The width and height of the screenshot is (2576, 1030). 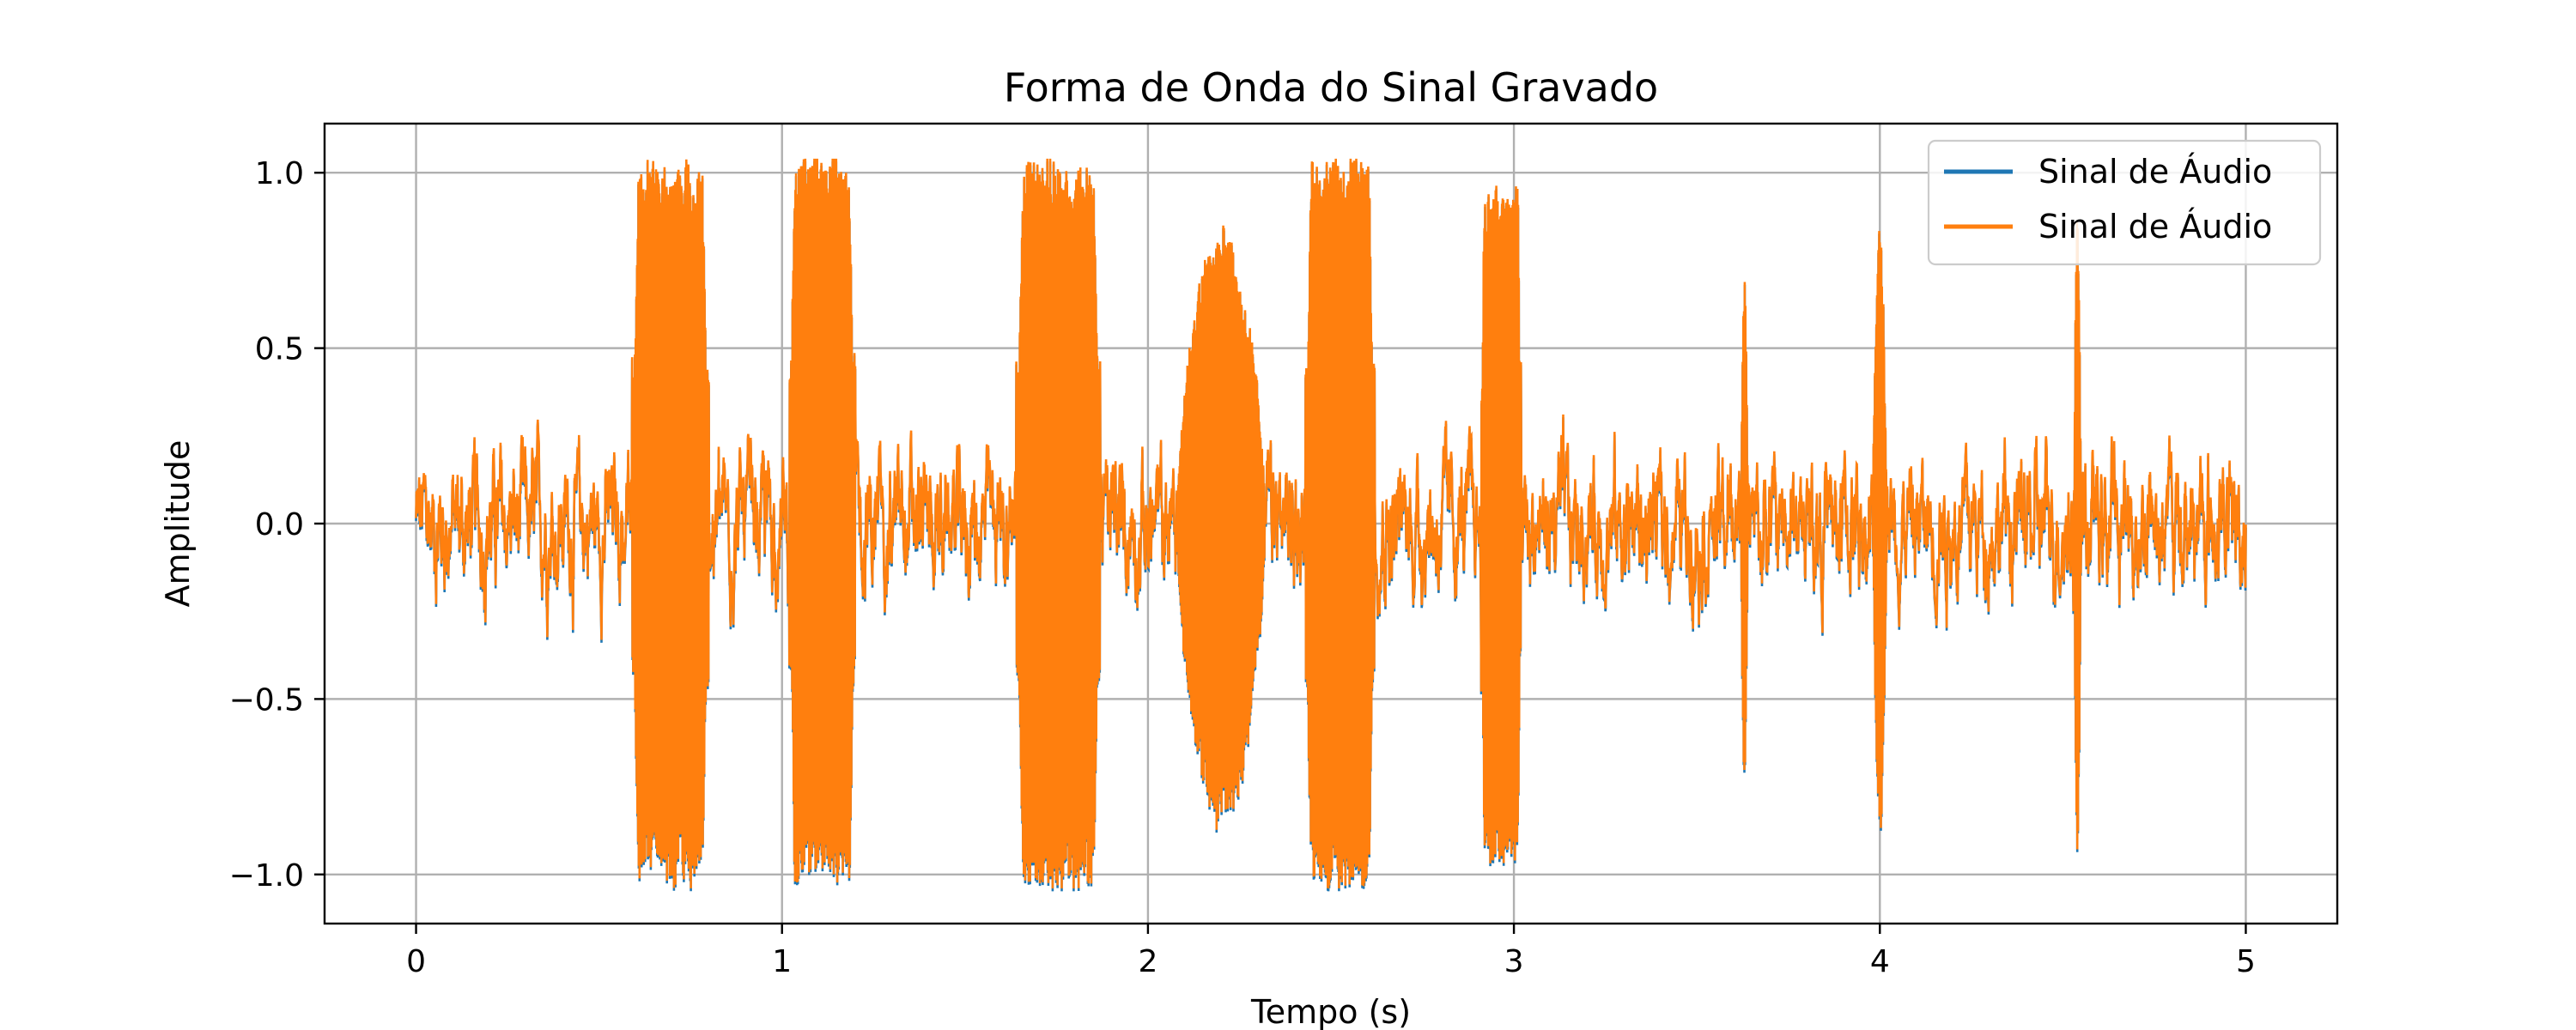 What do you see at coordinates (416, 961) in the screenshot?
I see `x-tick-label: 0` at bounding box center [416, 961].